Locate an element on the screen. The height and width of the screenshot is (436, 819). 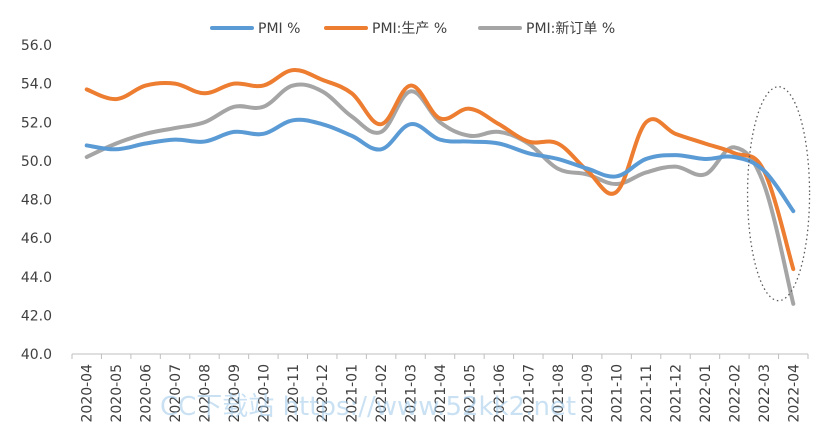
x-tick-label: 2020-05 is located at coordinates (117, 393).